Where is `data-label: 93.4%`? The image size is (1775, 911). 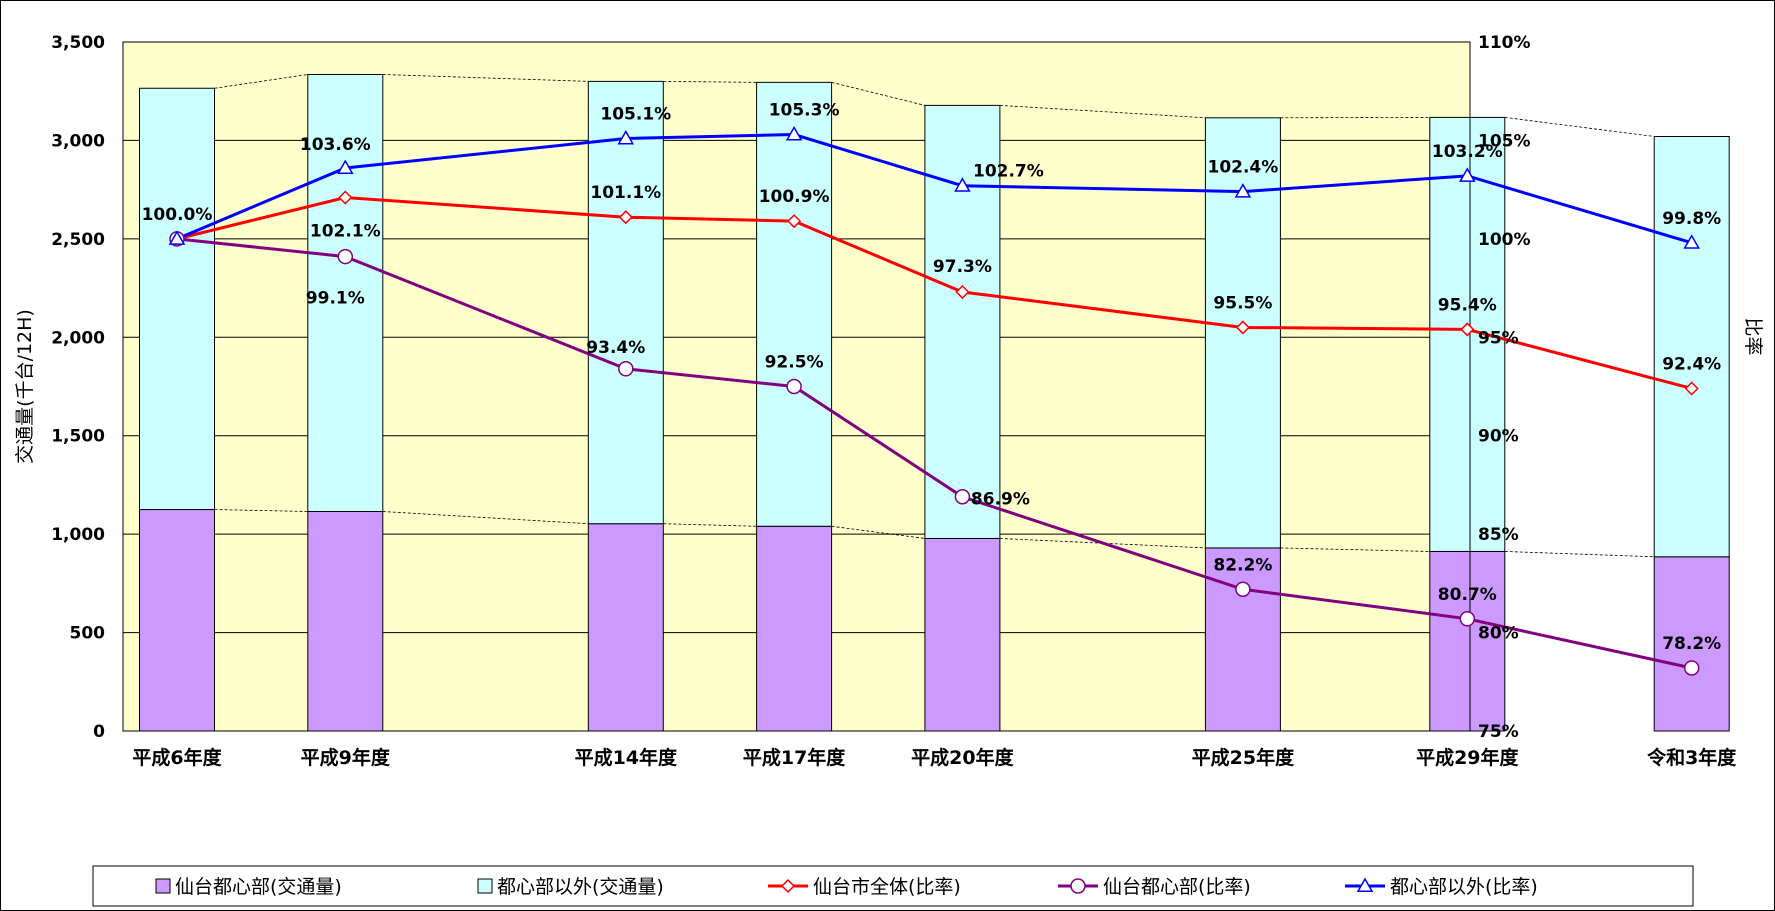
data-label: 93.4% is located at coordinates (615, 348).